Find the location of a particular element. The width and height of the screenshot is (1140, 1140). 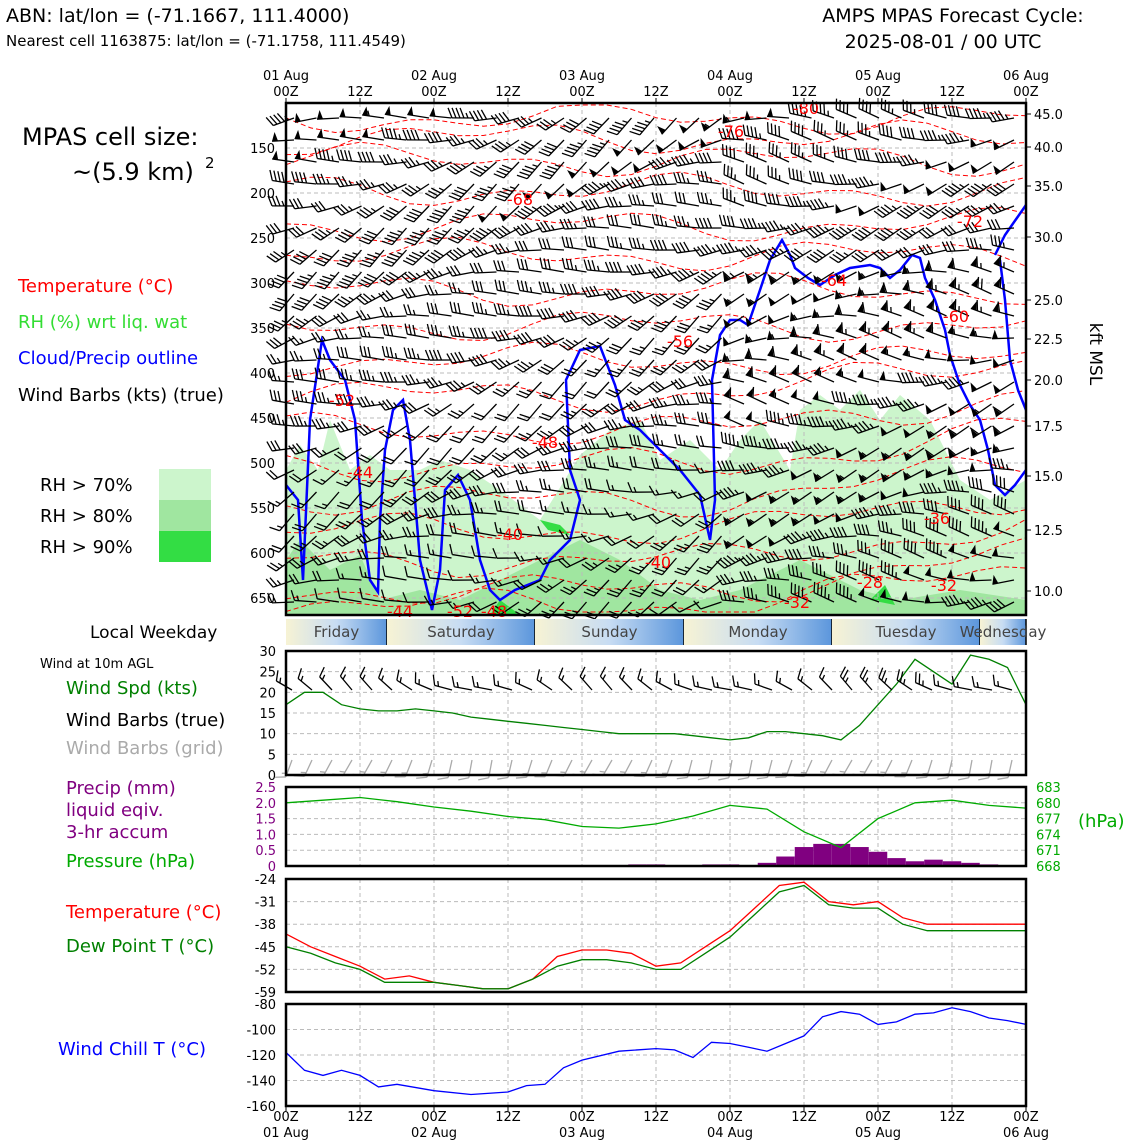

temperature-label: -68 is located at coordinates (520, 199).